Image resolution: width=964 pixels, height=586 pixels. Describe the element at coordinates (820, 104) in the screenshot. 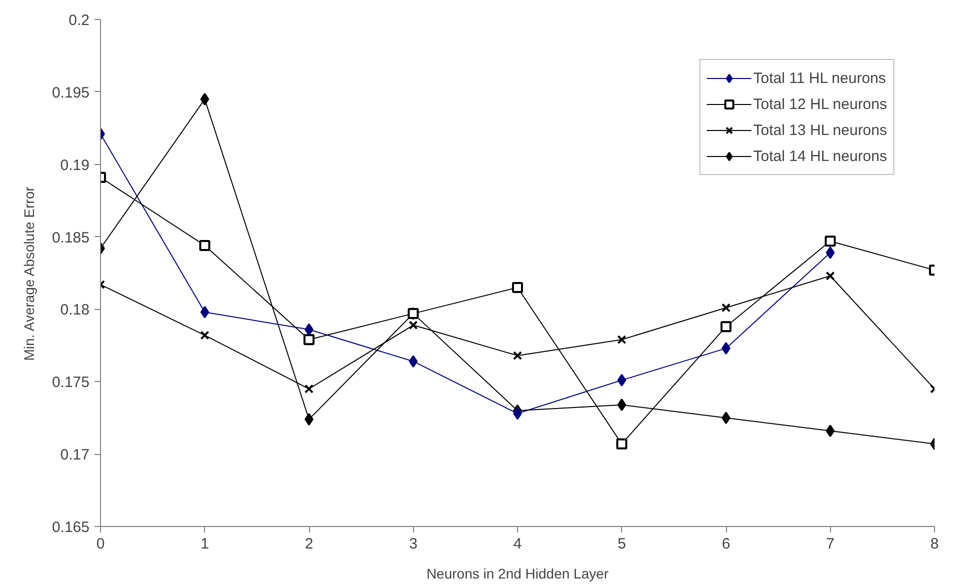

I see `legend-label: Total 12 HL neurons` at that location.